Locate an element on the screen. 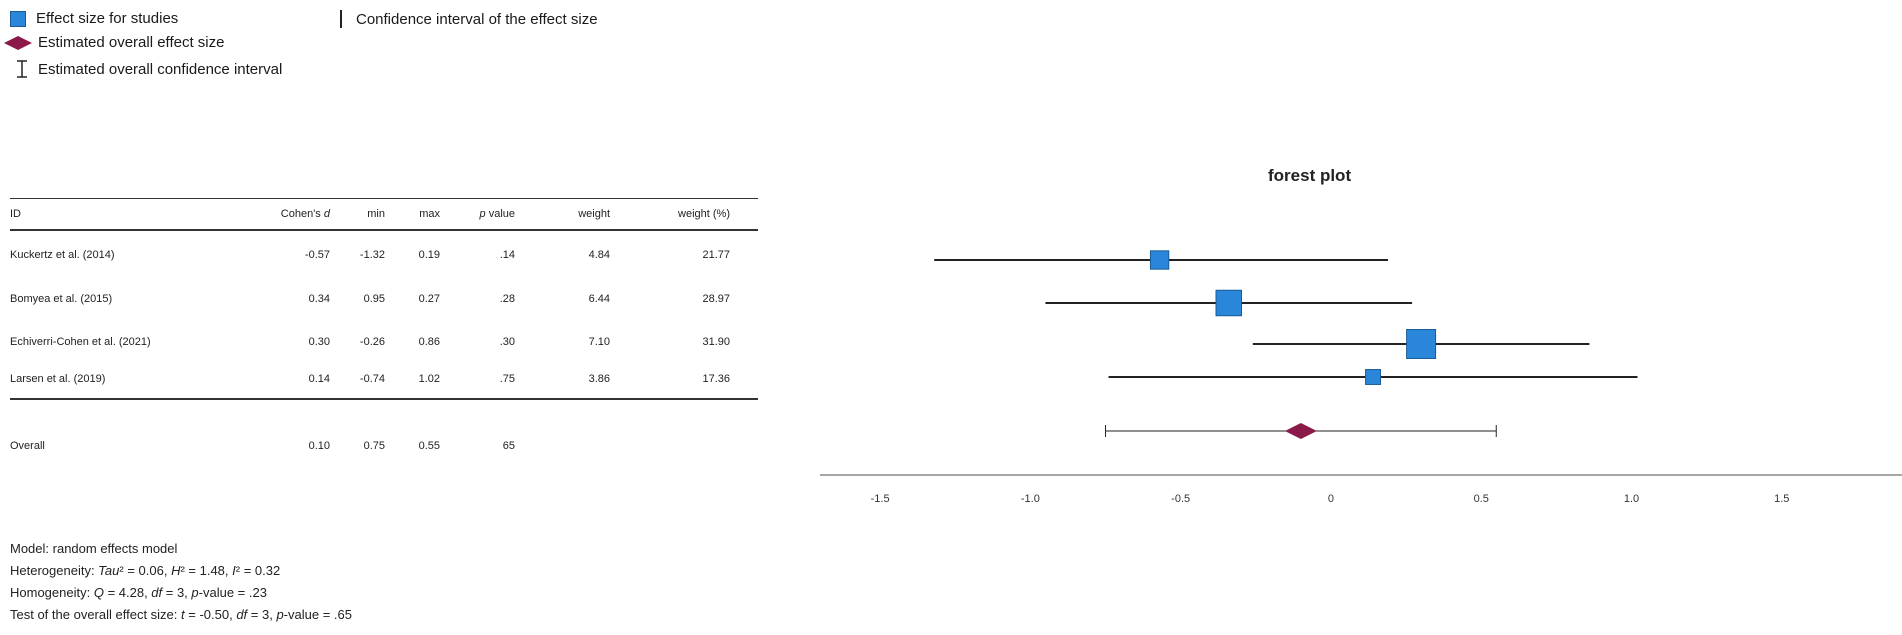 The image size is (1902, 635). note-segment: ² = 1.48, is located at coordinates (206, 570).